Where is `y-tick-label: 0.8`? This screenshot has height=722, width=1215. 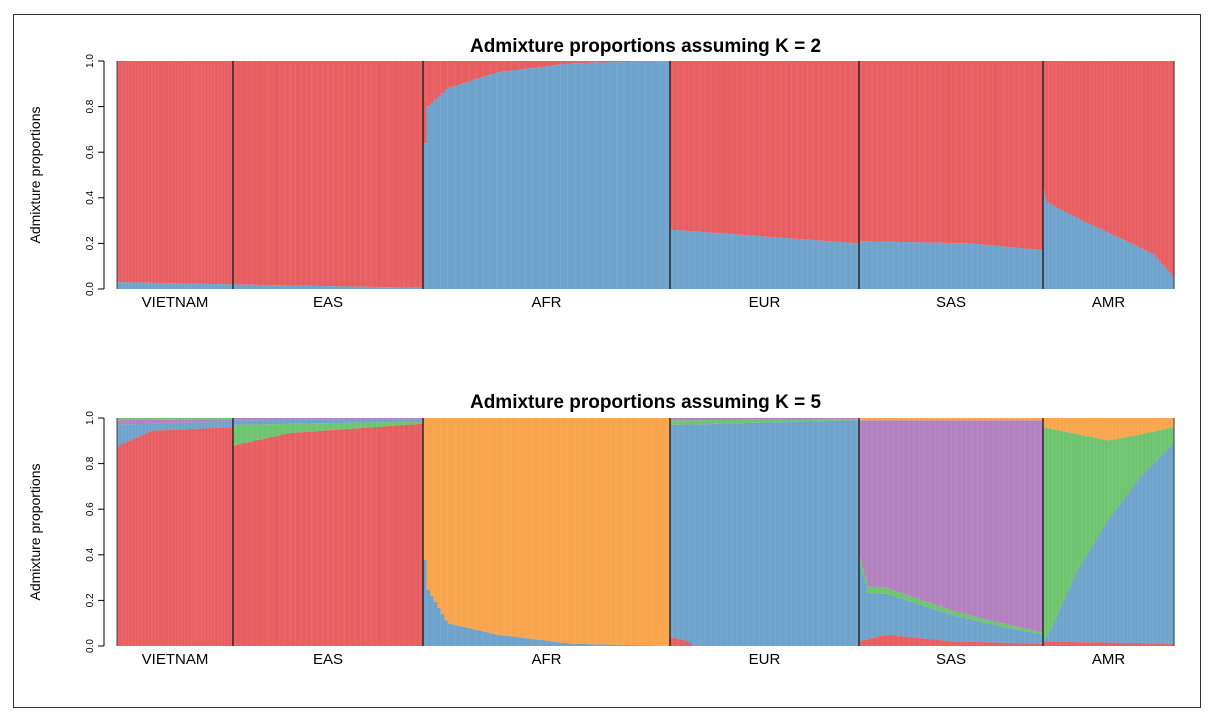
y-tick-label: 0.8 is located at coordinates (90, 106).